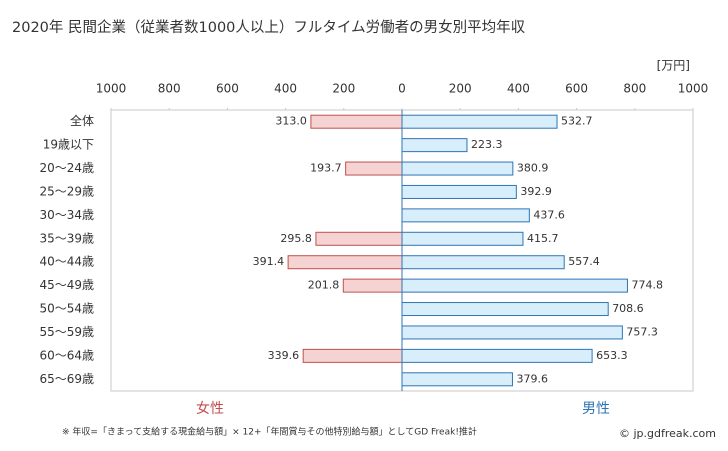  What do you see at coordinates (66, 309) in the screenshot?
I see `category-label: 50〜54歳` at bounding box center [66, 309].